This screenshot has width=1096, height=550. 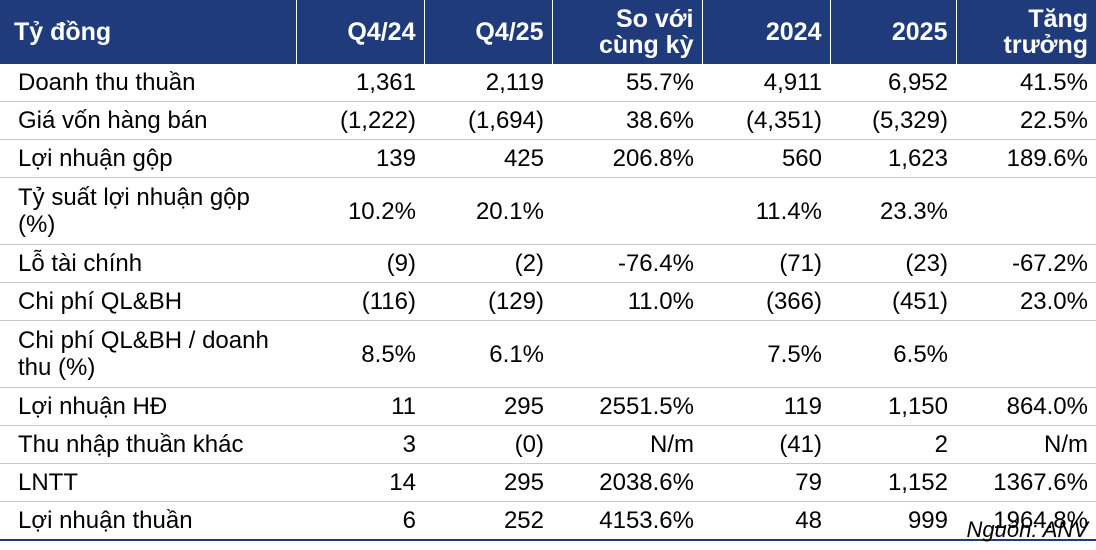 What do you see at coordinates (360, 406) in the screenshot?
I see `table-cell: 11` at bounding box center [360, 406].